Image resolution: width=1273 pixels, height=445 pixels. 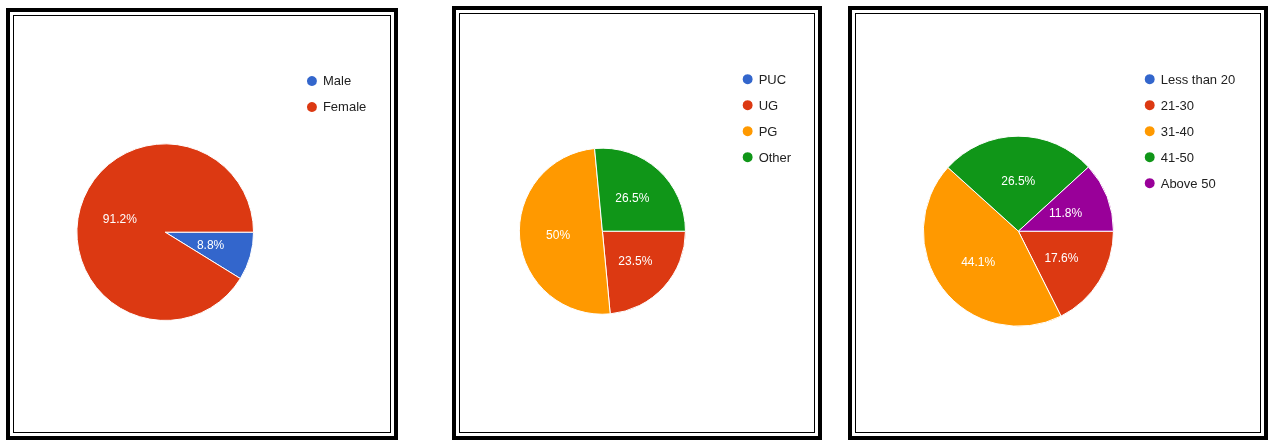 I want to click on legend-label: Above 50, so click(x=1188, y=183).